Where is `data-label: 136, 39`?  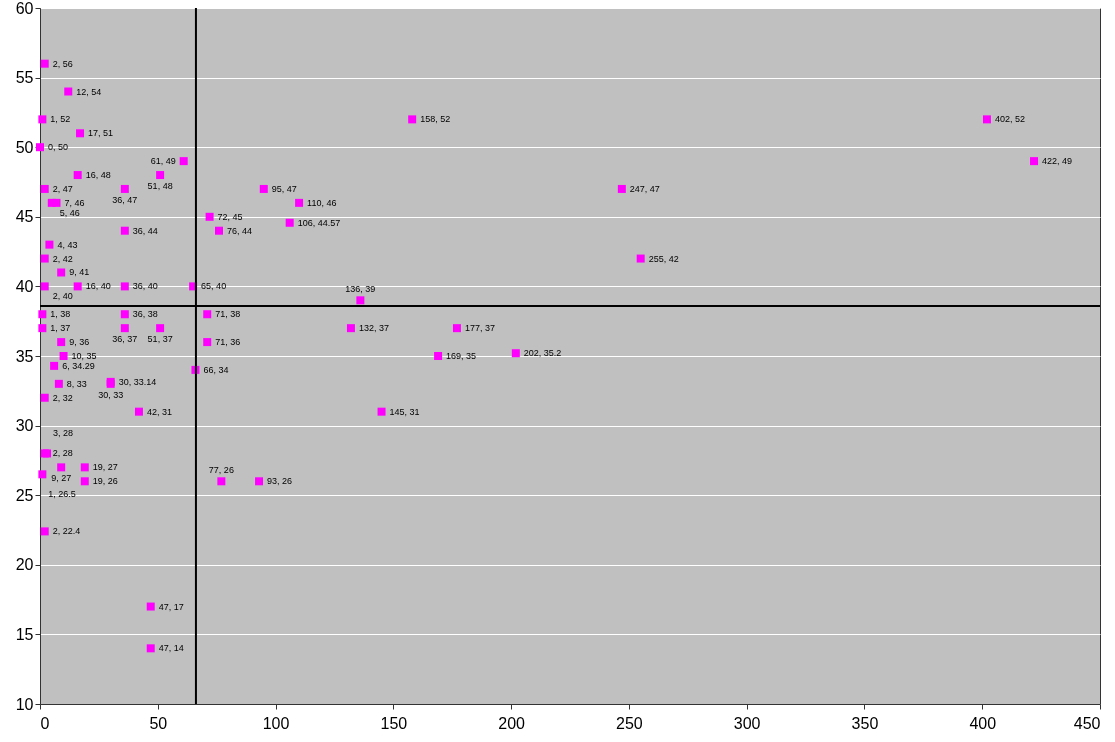 data-label: 136, 39 is located at coordinates (360, 289).